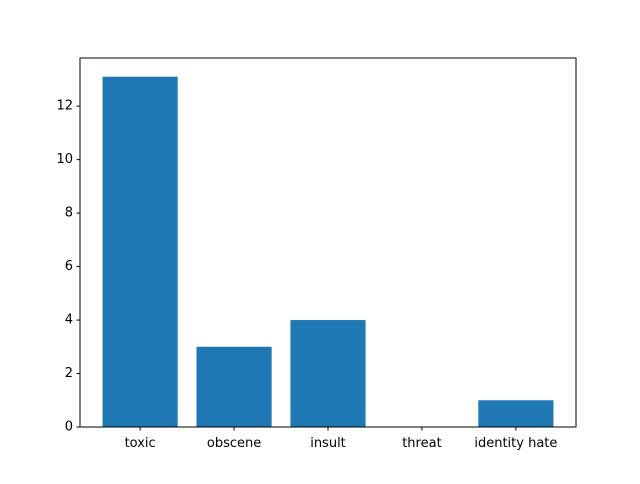 This screenshot has height=484, width=640. I want to click on x-tick-label: insult, so click(328, 443).